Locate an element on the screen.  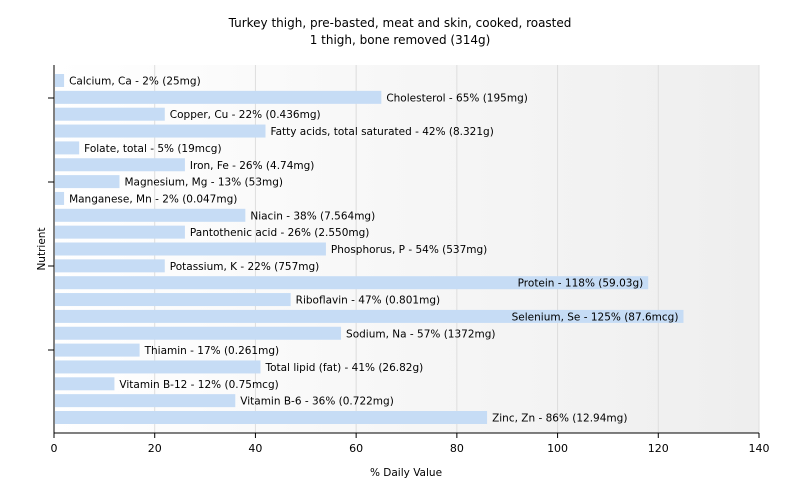
x-tick-label: 80 is located at coordinates (457, 448).